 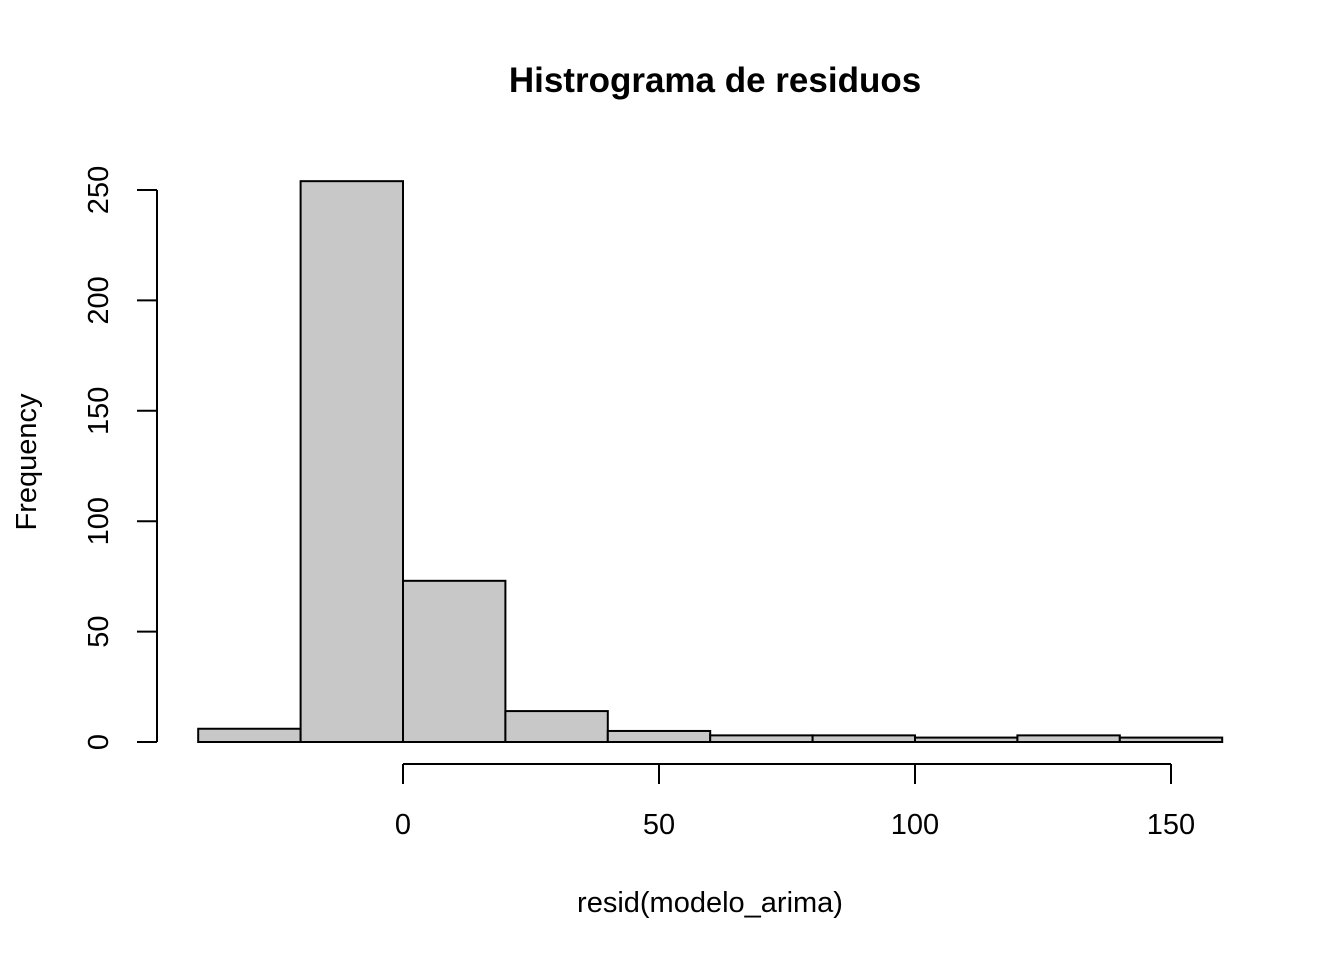 I want to click on x-tick-label-3: 150, so click(x=1171, y=825).